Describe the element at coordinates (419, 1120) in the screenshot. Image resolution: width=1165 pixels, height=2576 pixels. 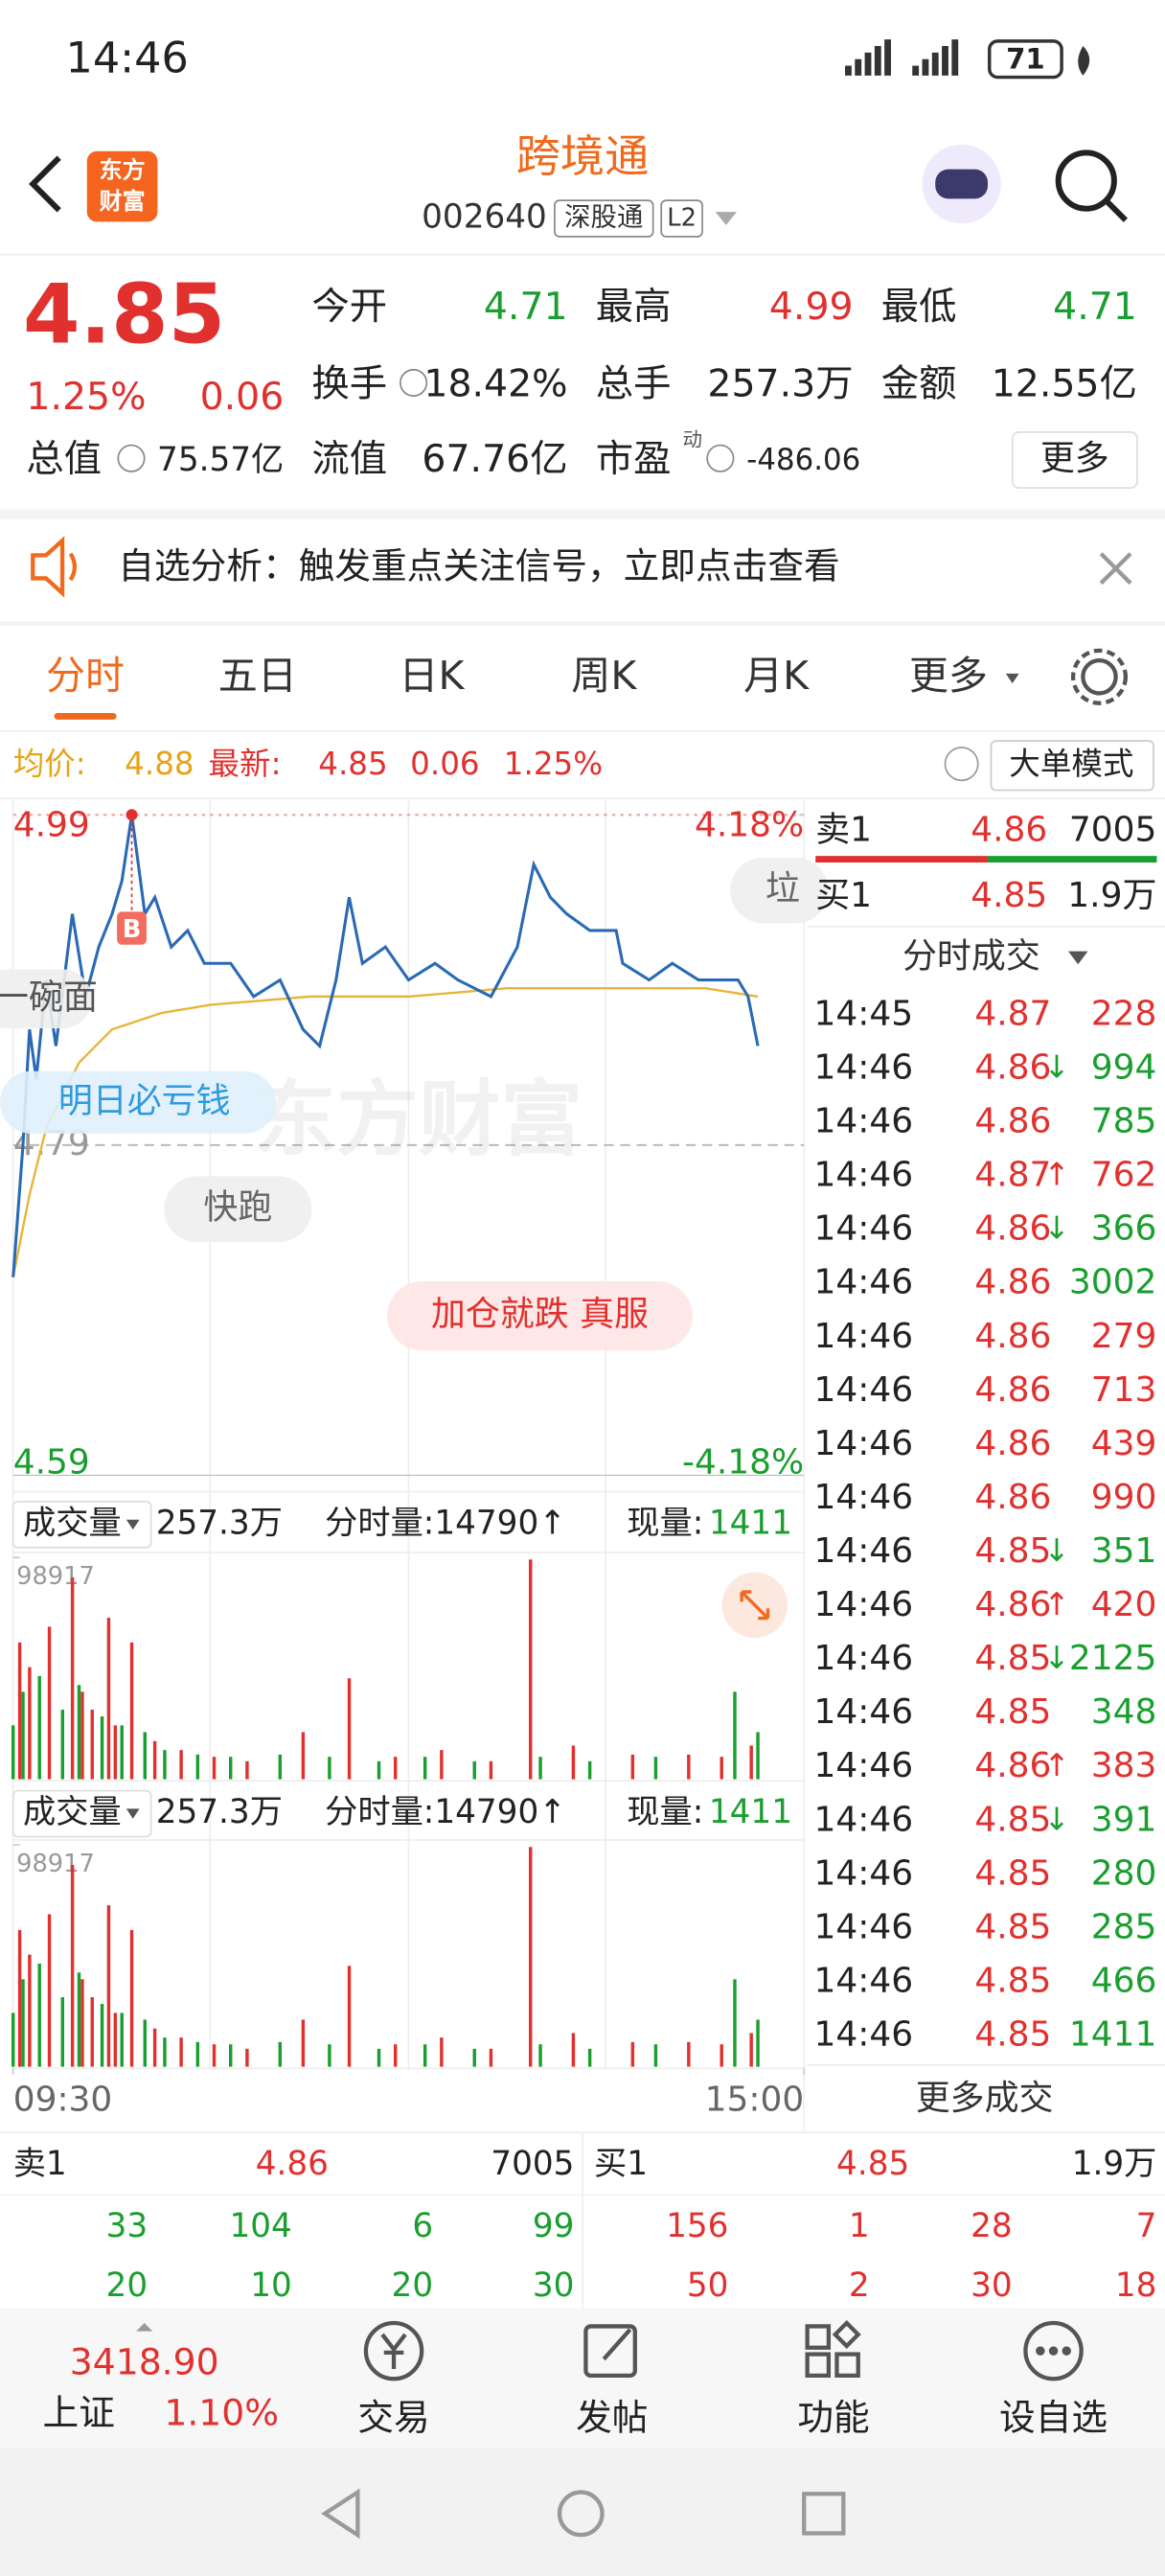
I see `watermark: 东方财富` at that location.